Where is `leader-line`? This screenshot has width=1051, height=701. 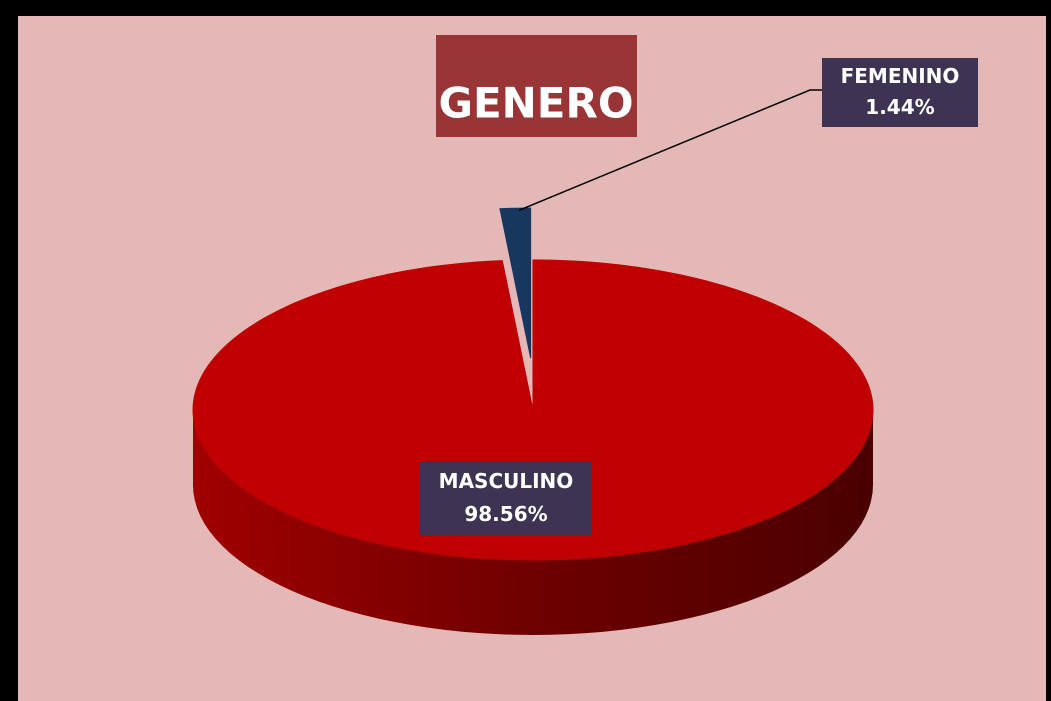 leader-line is located at coordinates (670, 150).